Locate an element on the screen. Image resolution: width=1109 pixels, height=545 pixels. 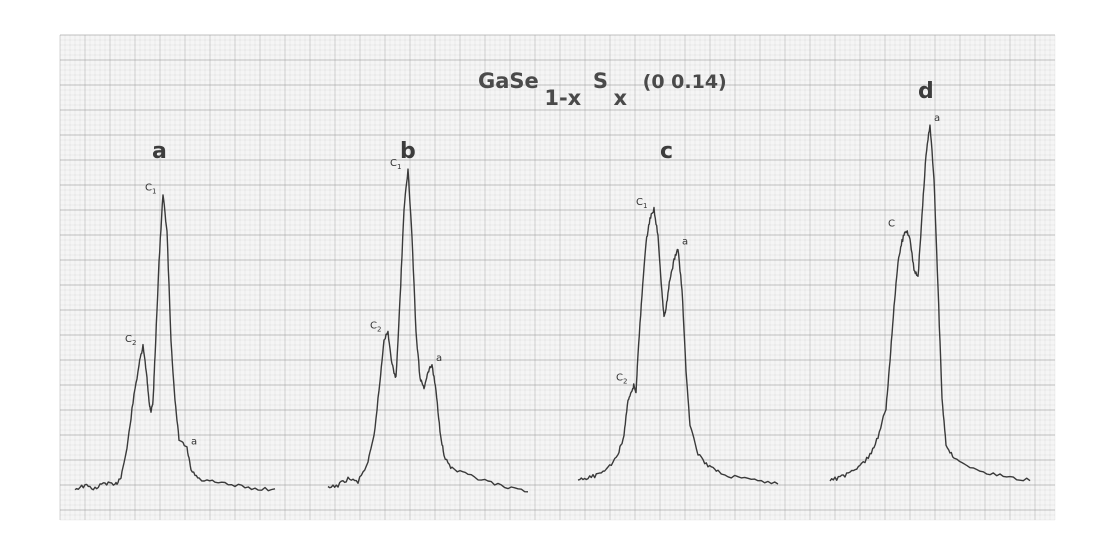
chart-title: GaSe 1-x S x (0 0.14) is located at coordinates (602, 89).